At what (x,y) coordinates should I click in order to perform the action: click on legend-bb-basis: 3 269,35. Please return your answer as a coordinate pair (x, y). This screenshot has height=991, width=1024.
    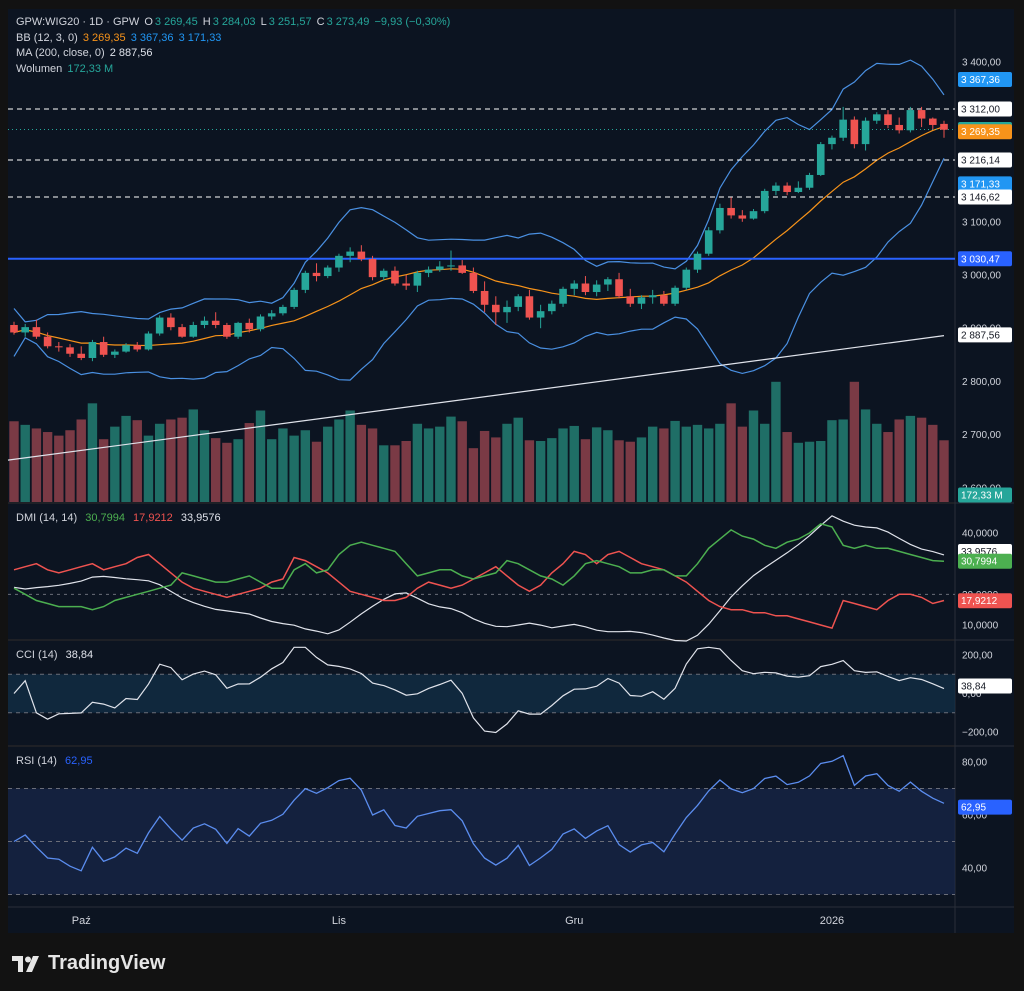
    Looking at the image, I should click on (104, 37).